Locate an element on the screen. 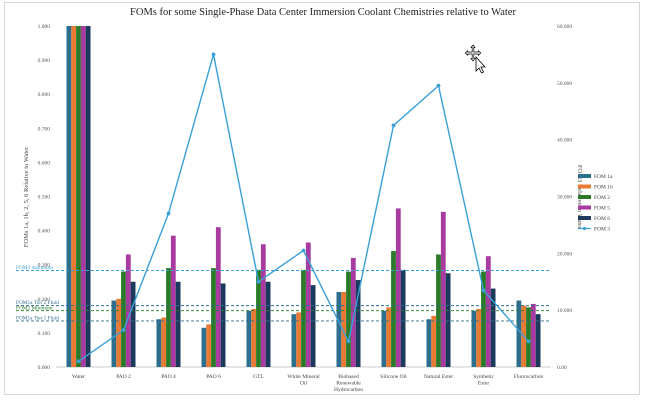 The image size is (646, 400). x-tick-label: White Mineral Oil is located at coordinates (303, 380).